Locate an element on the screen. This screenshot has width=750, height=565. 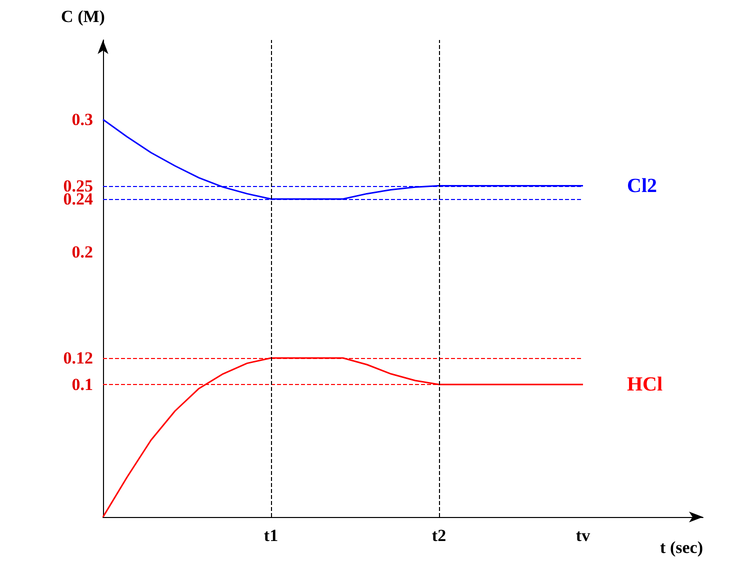
x-tick-label: t2 is located at coordinates (439, 535).